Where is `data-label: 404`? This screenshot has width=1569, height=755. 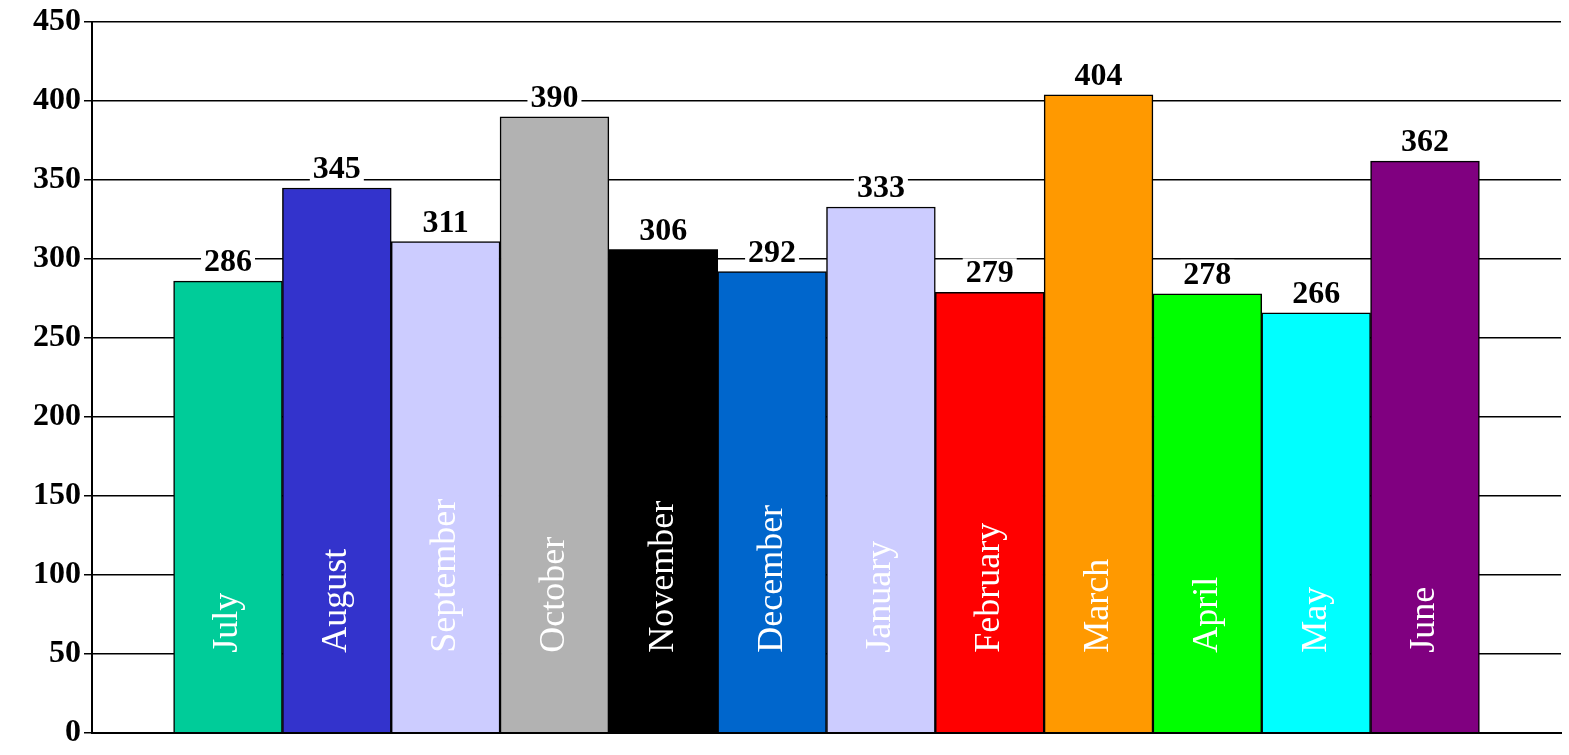
data-label: 404 is located at coordinates (1098, 74).